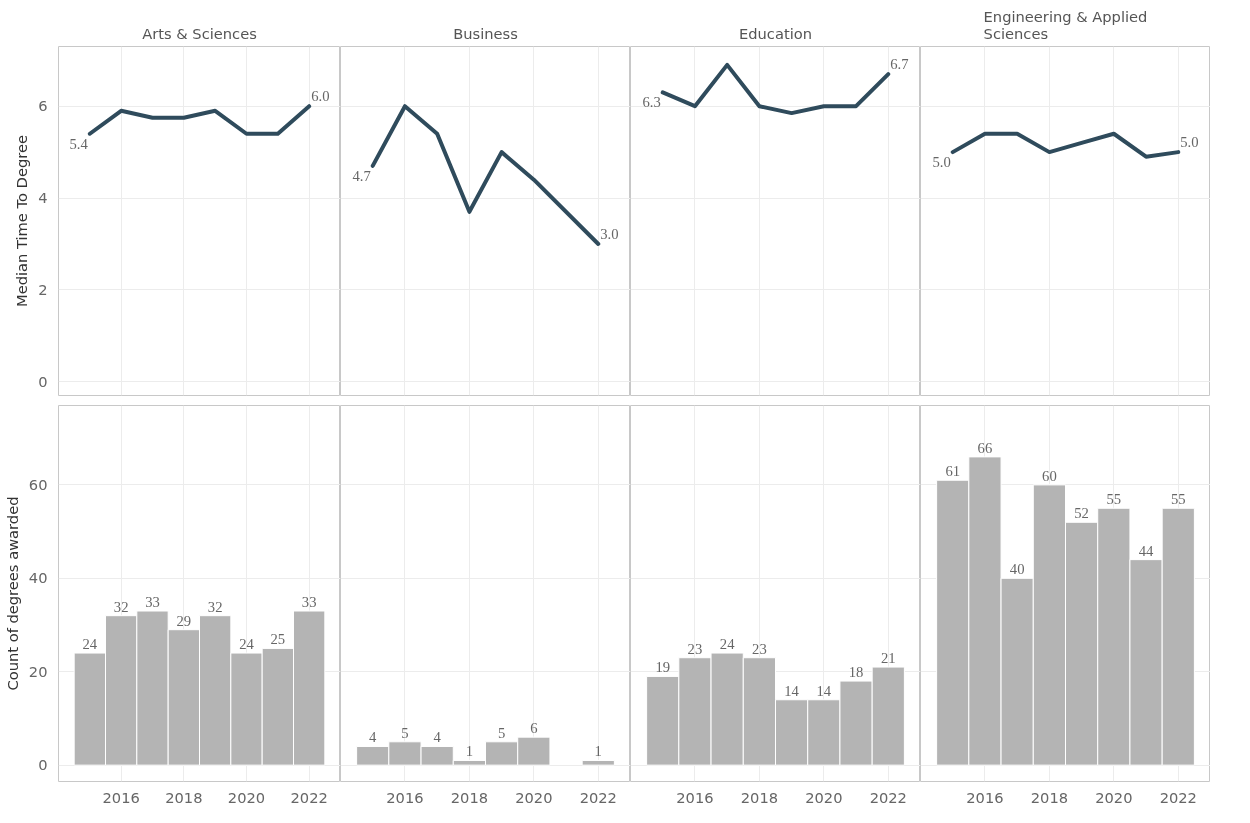 This screenshot has width=1250, height=823. Describe the element at coordinates (609, 233) in the screenshot. I see `data-label: 3.0` at that location.